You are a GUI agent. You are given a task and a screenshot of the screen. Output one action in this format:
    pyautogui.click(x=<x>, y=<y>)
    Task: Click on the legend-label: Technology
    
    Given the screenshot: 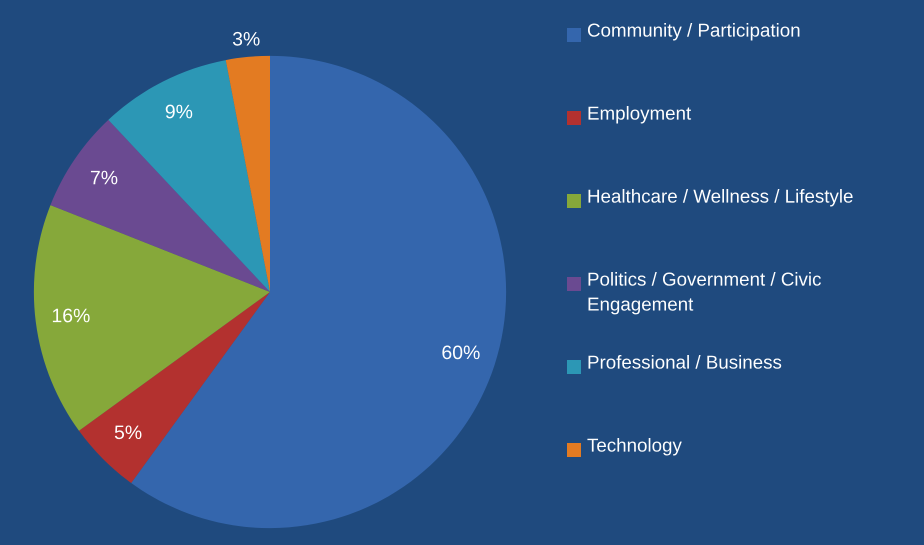 What is the action you would take?
    pyautogui.click(x=634, y=447)
    